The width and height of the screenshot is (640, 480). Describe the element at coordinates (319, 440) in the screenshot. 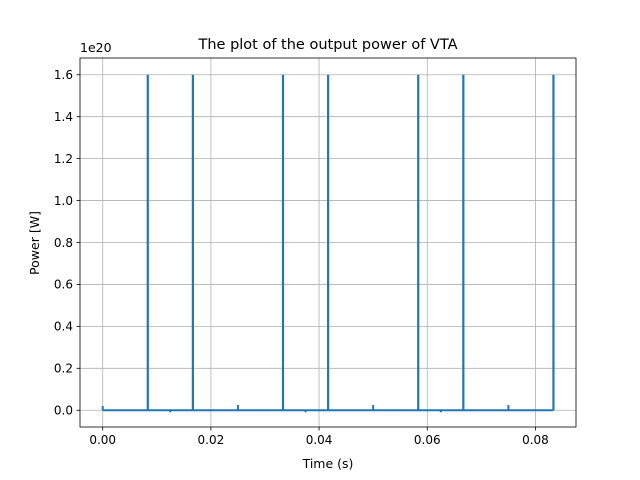

I see `x-tick-label: 0.04` at that location.